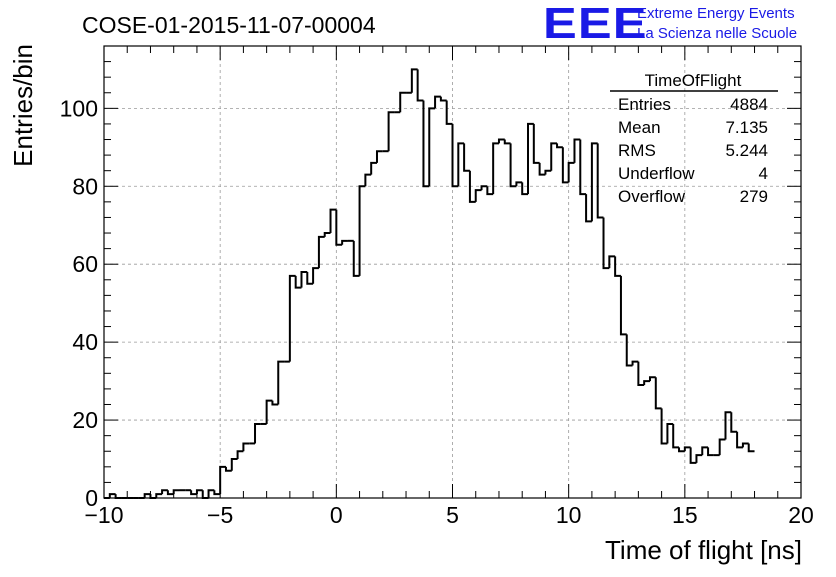 The image size is (836, 577). Describe the element at coordinates (85, 342) in the screenshot. I see `y-tick-label: 40` at that location.